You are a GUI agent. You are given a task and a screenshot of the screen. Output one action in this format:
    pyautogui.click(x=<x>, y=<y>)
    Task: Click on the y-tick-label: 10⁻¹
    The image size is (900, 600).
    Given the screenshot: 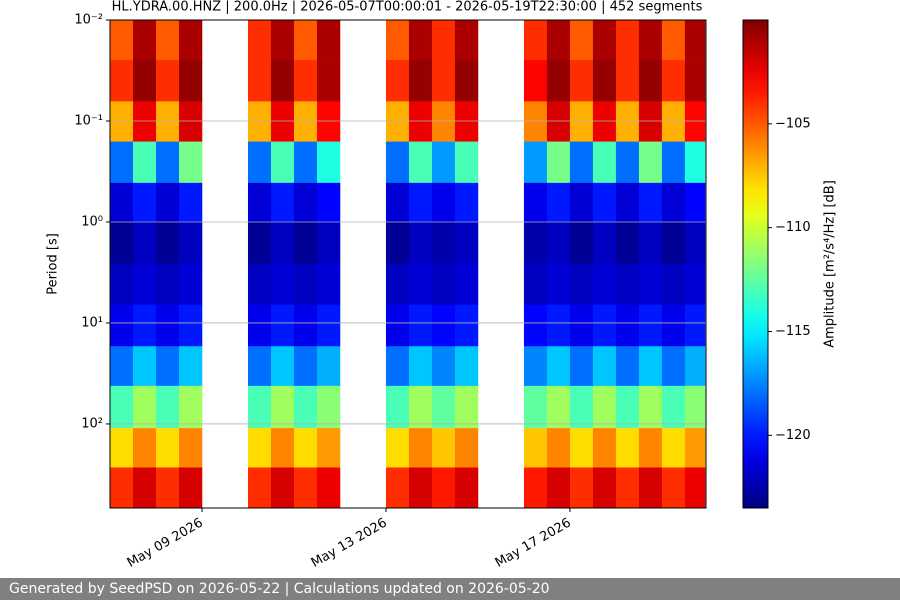 What is the action you would take?
    pyautogui.click(x=88, y=120)
    